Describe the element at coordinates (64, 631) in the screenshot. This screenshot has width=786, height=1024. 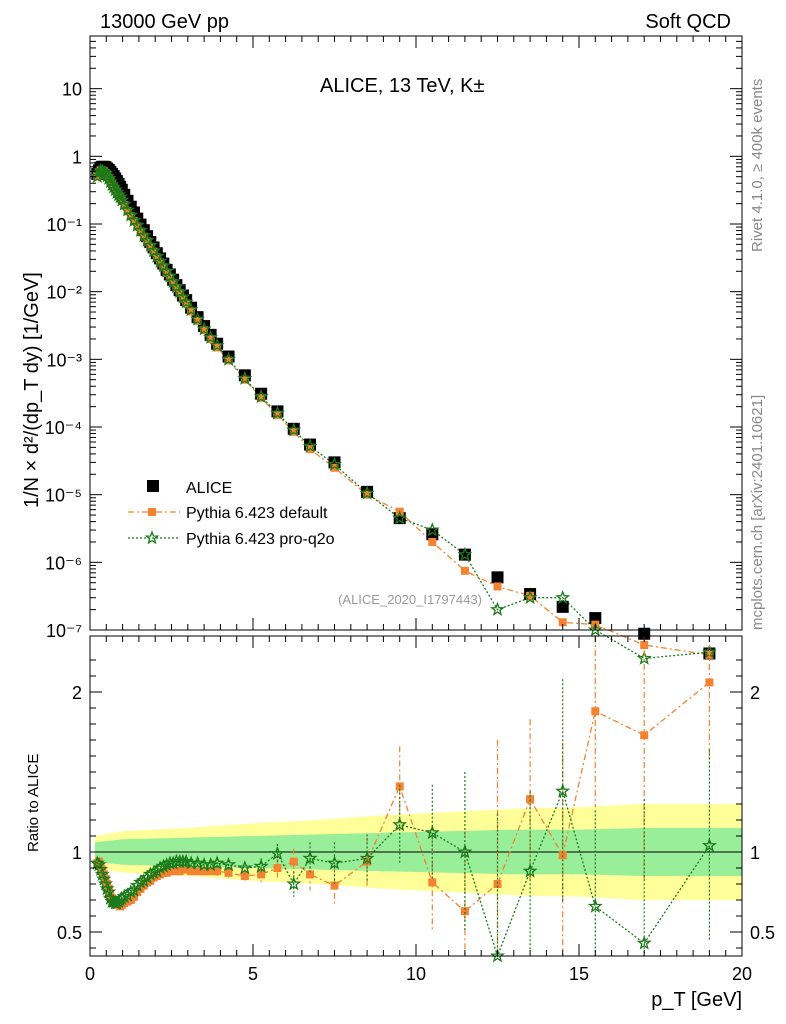
I see `y-tick-label: 10⁻⁷` at that location.